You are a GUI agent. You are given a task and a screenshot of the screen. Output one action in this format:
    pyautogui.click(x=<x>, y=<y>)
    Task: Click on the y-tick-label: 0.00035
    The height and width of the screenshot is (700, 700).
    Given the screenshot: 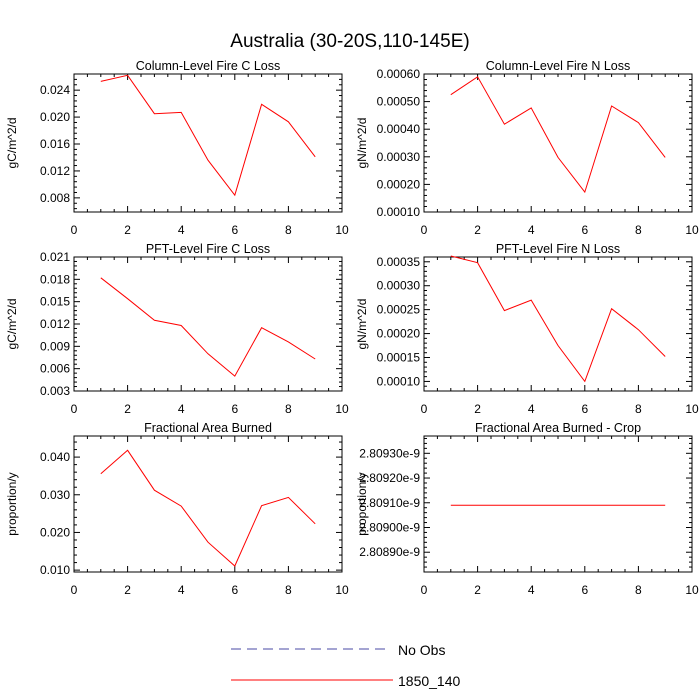 What is the action you would take?
    pyautogui.click(x=399, y=262)
    